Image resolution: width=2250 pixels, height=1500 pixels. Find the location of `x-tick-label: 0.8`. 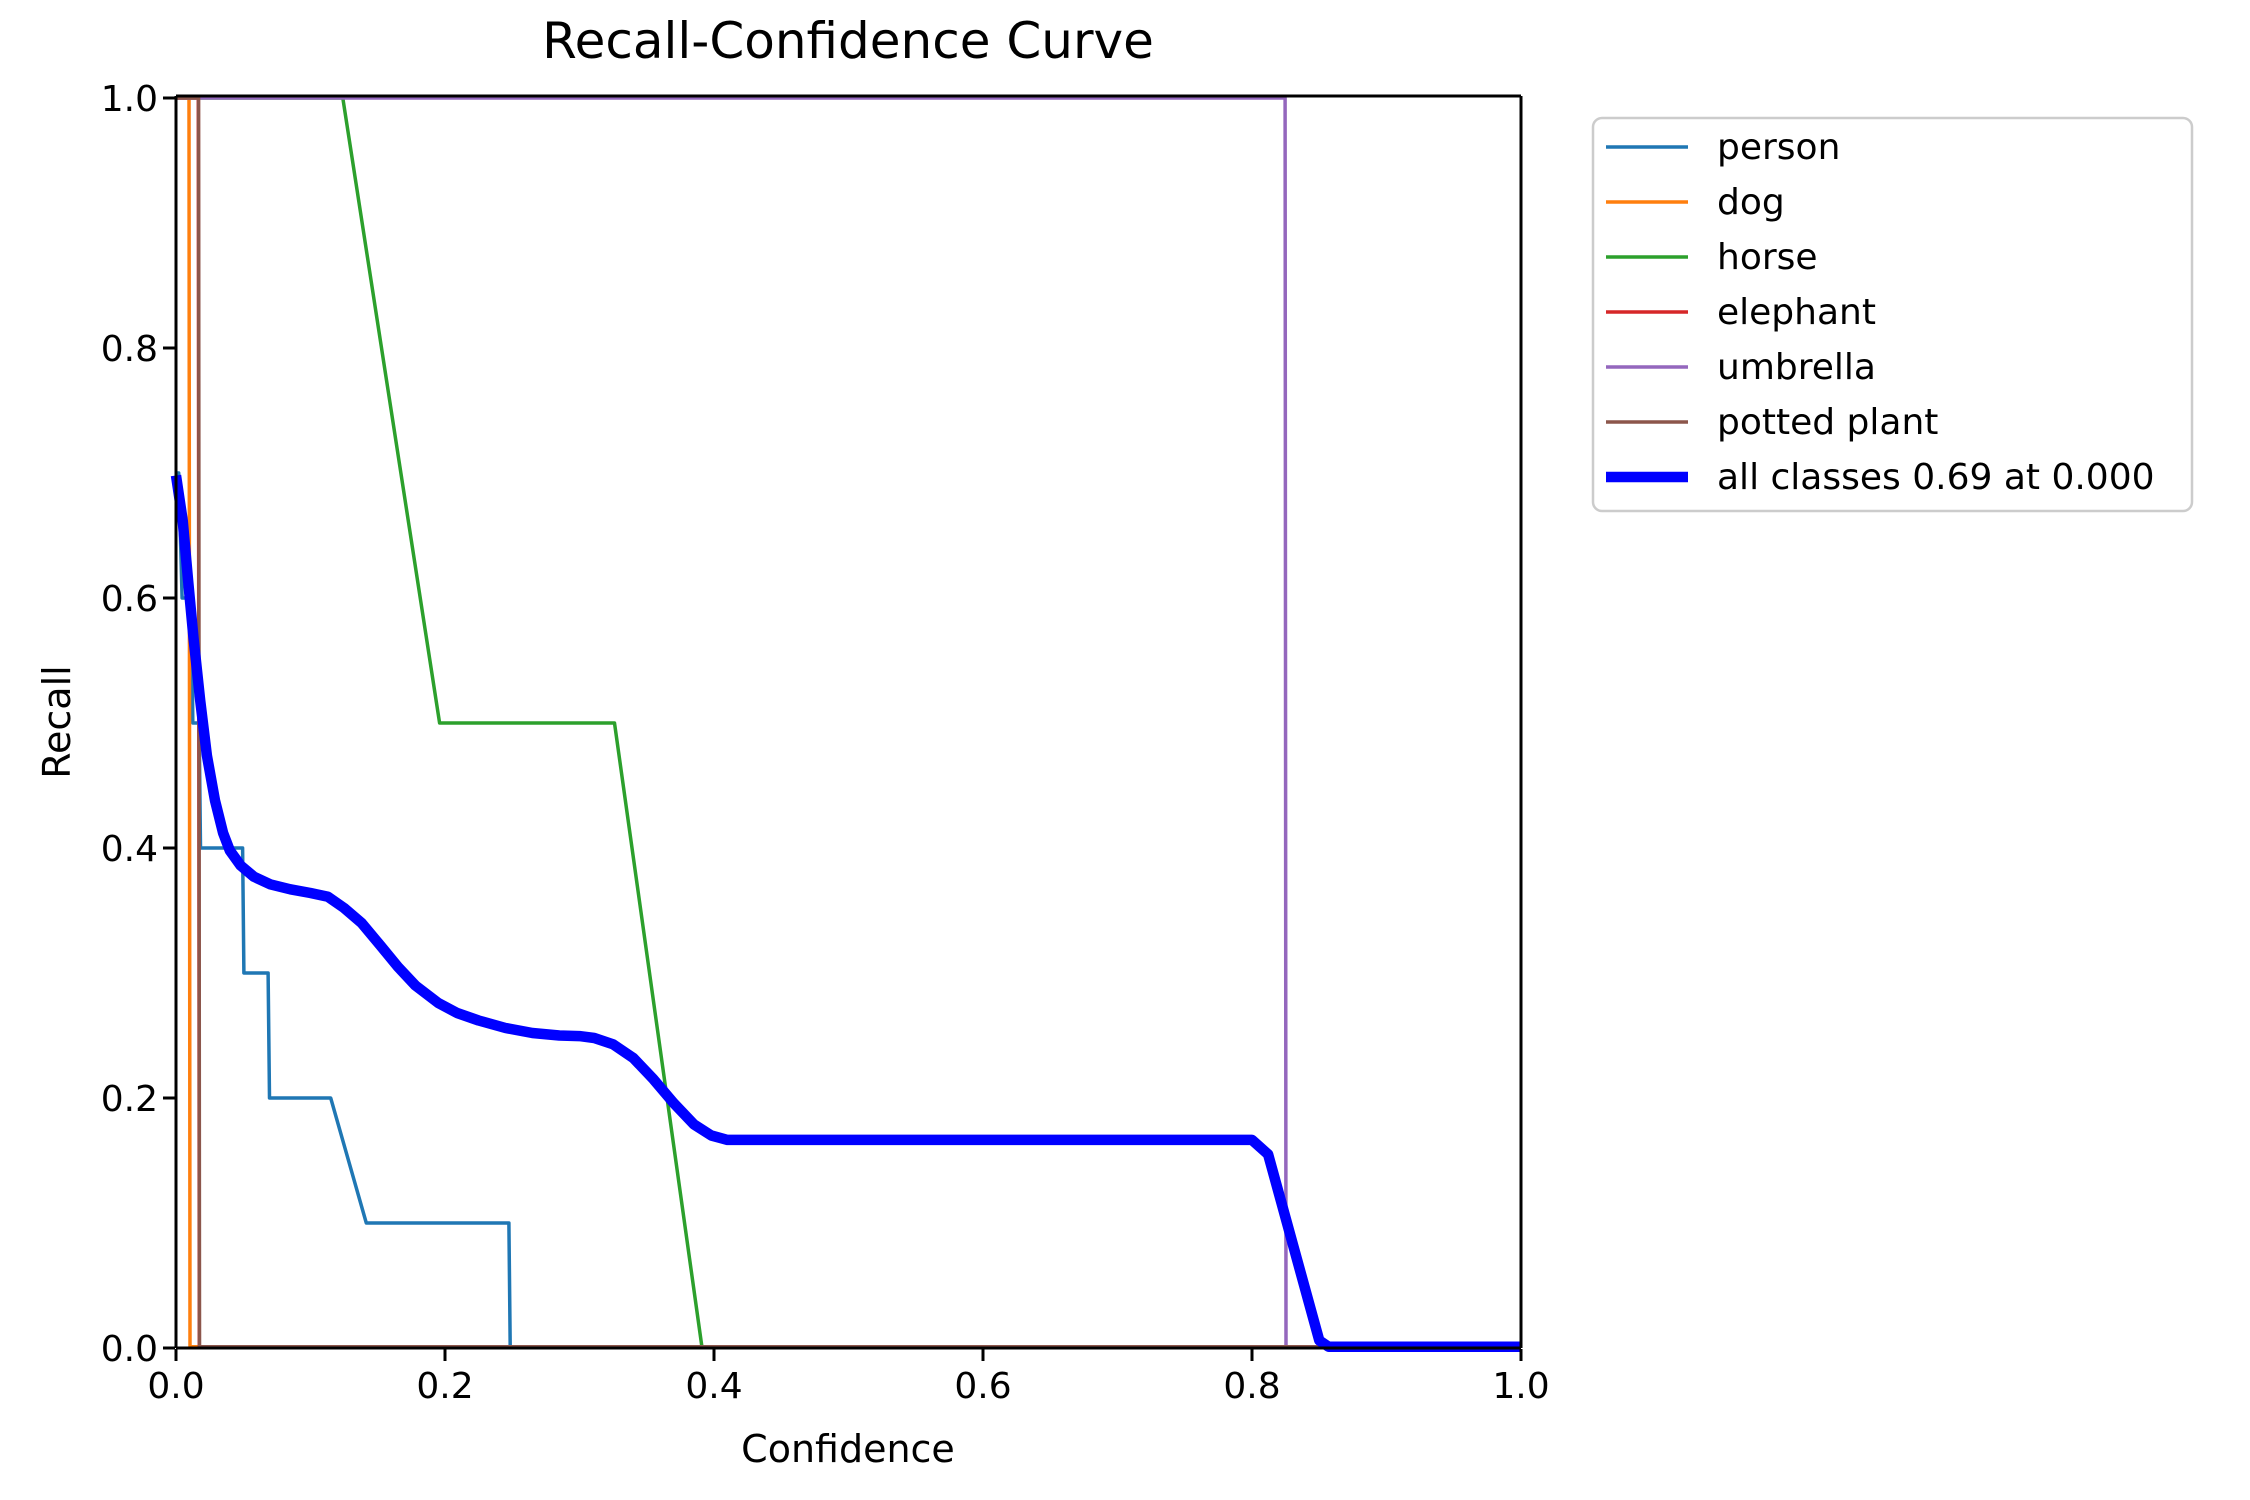

x-tick-label: 0.8 is located at coordinates (1251, 1386).